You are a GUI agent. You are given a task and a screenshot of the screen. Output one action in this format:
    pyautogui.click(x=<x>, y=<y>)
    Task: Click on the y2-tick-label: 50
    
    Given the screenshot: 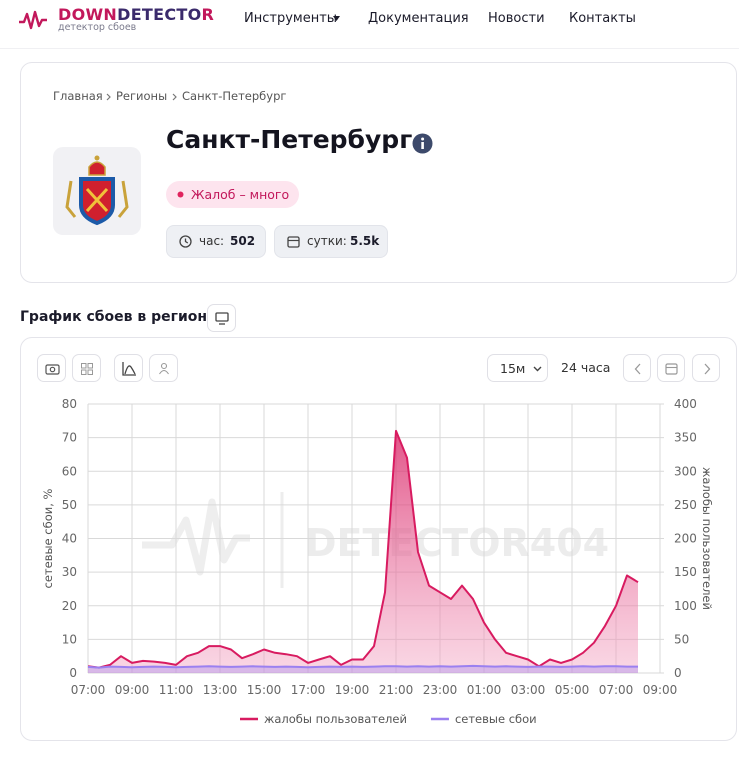 What is the action you would take?
    pyautogui.click(x=681, y=639)
    